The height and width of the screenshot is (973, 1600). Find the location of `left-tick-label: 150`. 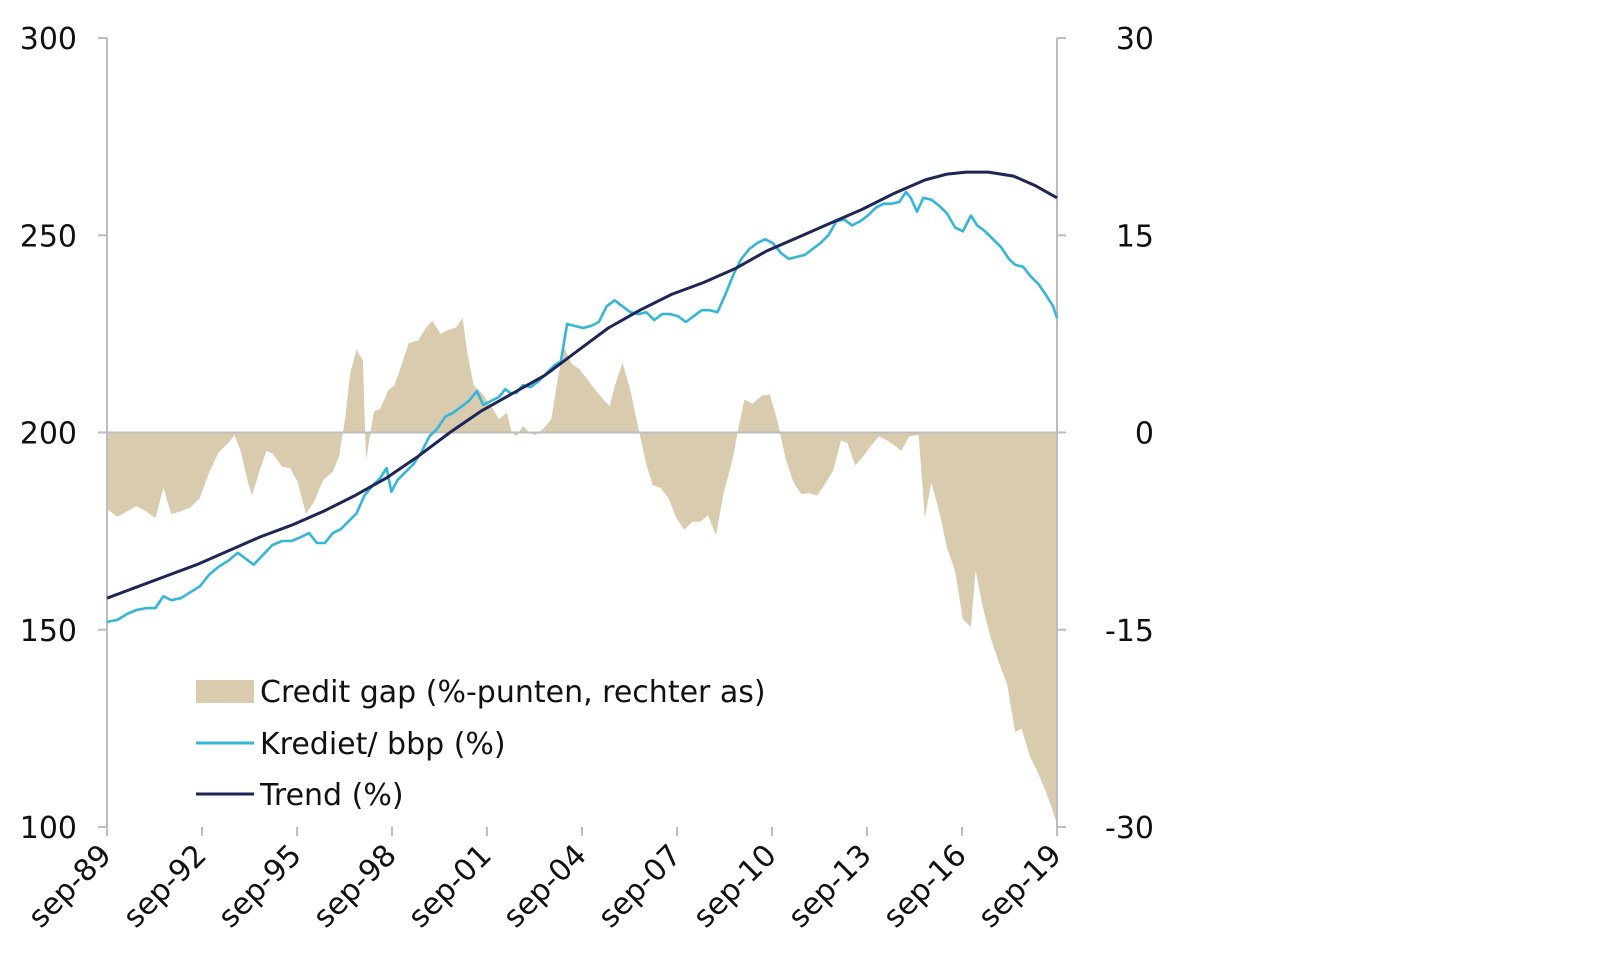

left-tick-label: 150 is located at coordinates (48, 631).